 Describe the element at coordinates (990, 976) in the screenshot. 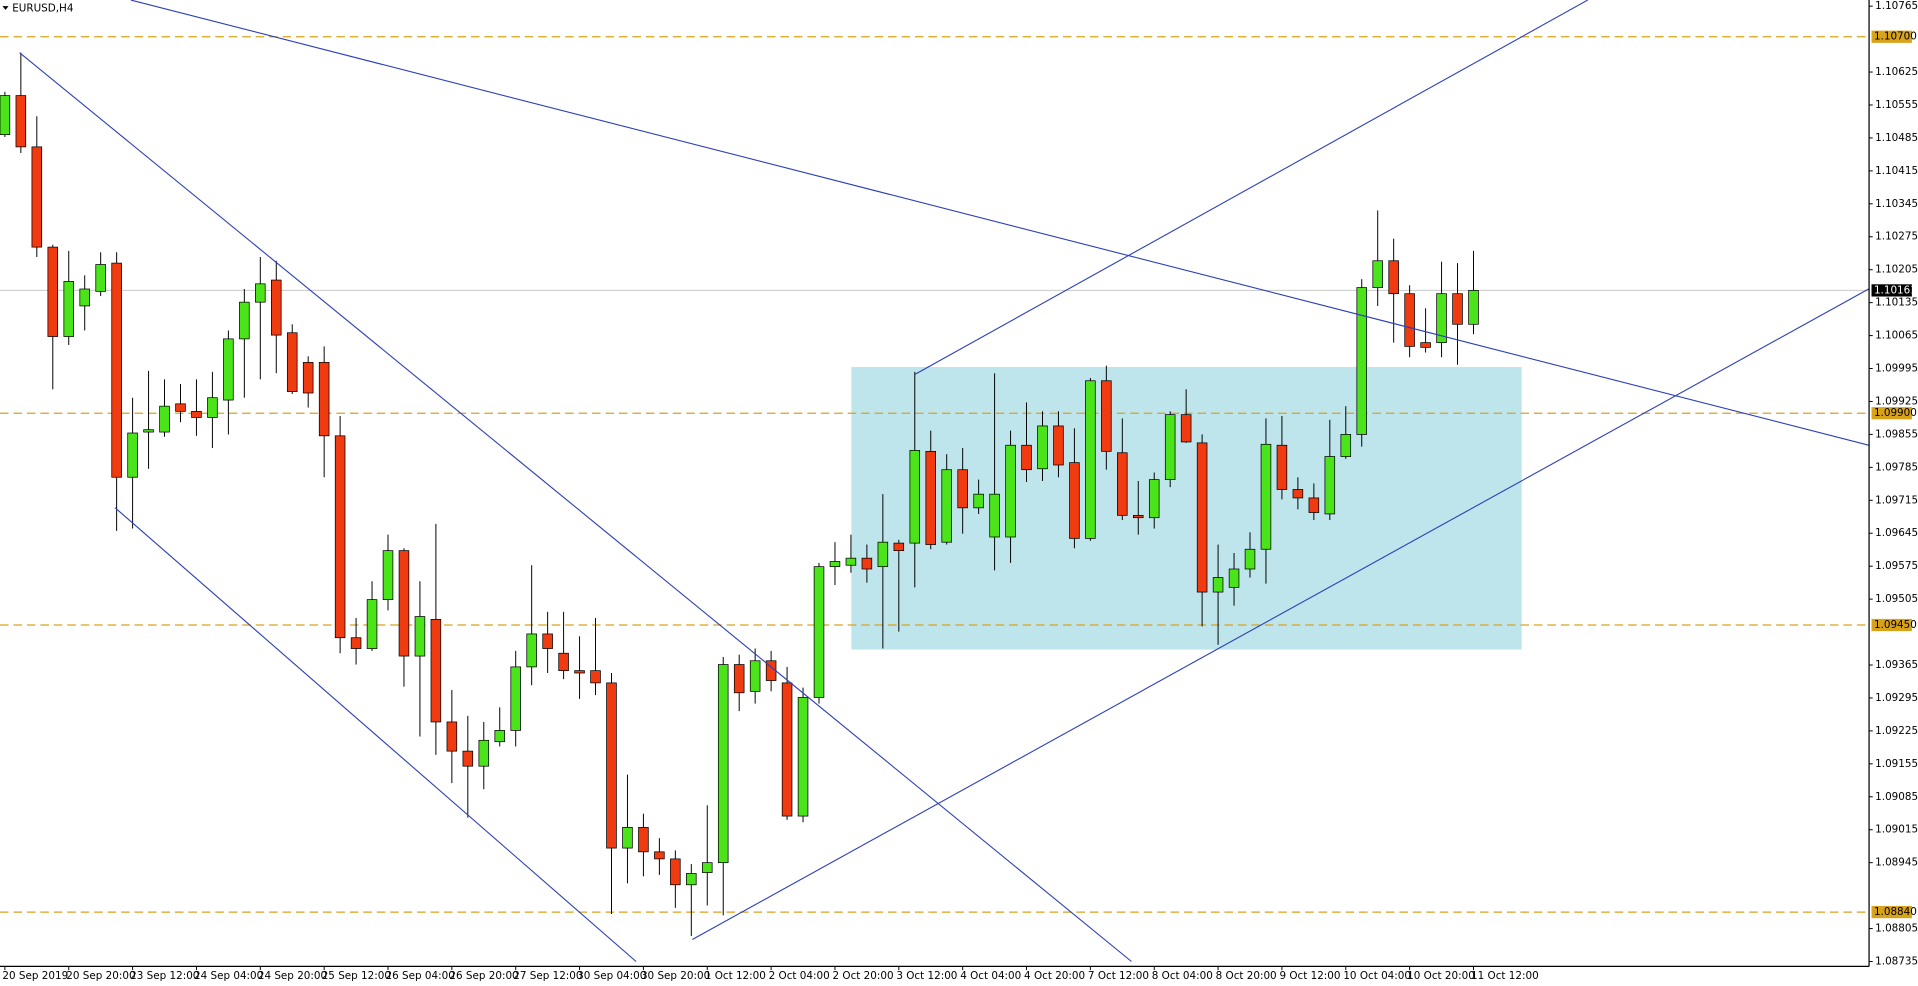

I see `x-tick-label: 4 Oct 04:00` at that location.